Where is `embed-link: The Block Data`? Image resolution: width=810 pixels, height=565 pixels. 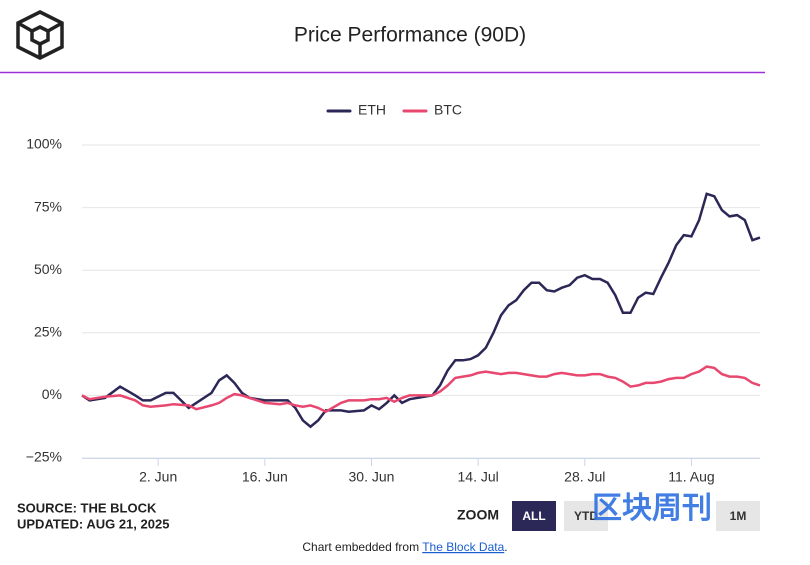 embed-link: The Block Data is located at coordinates (463, 547).